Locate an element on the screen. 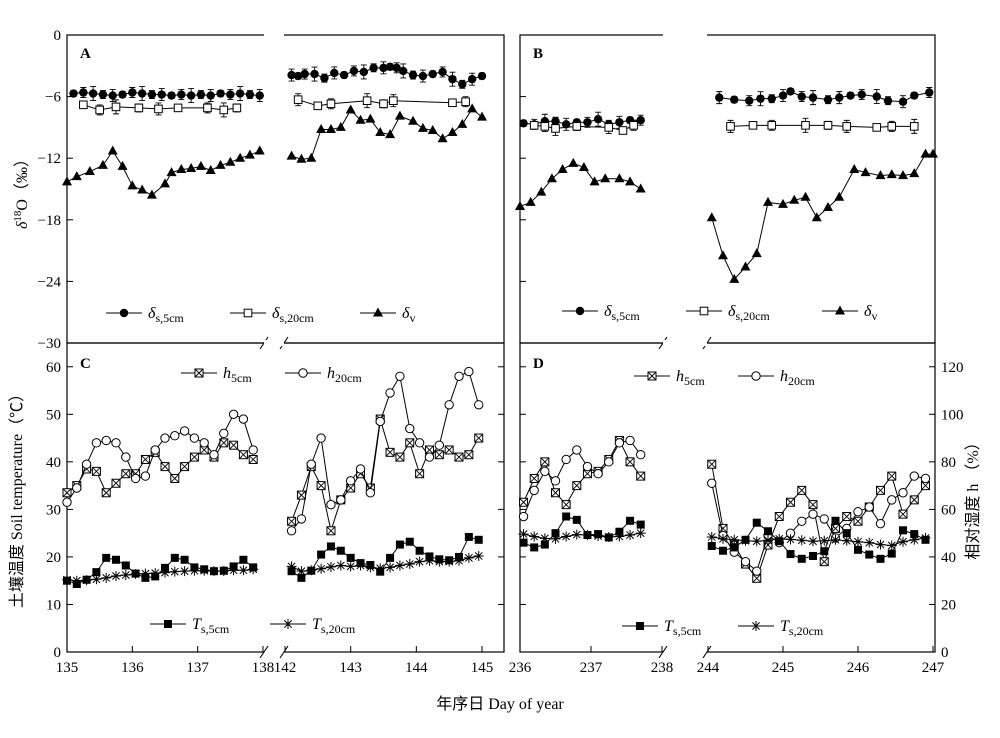 Image resolution: width=1000 pixels, height=738 pixels. legend-label: δv is located at coordinates (408, 315).